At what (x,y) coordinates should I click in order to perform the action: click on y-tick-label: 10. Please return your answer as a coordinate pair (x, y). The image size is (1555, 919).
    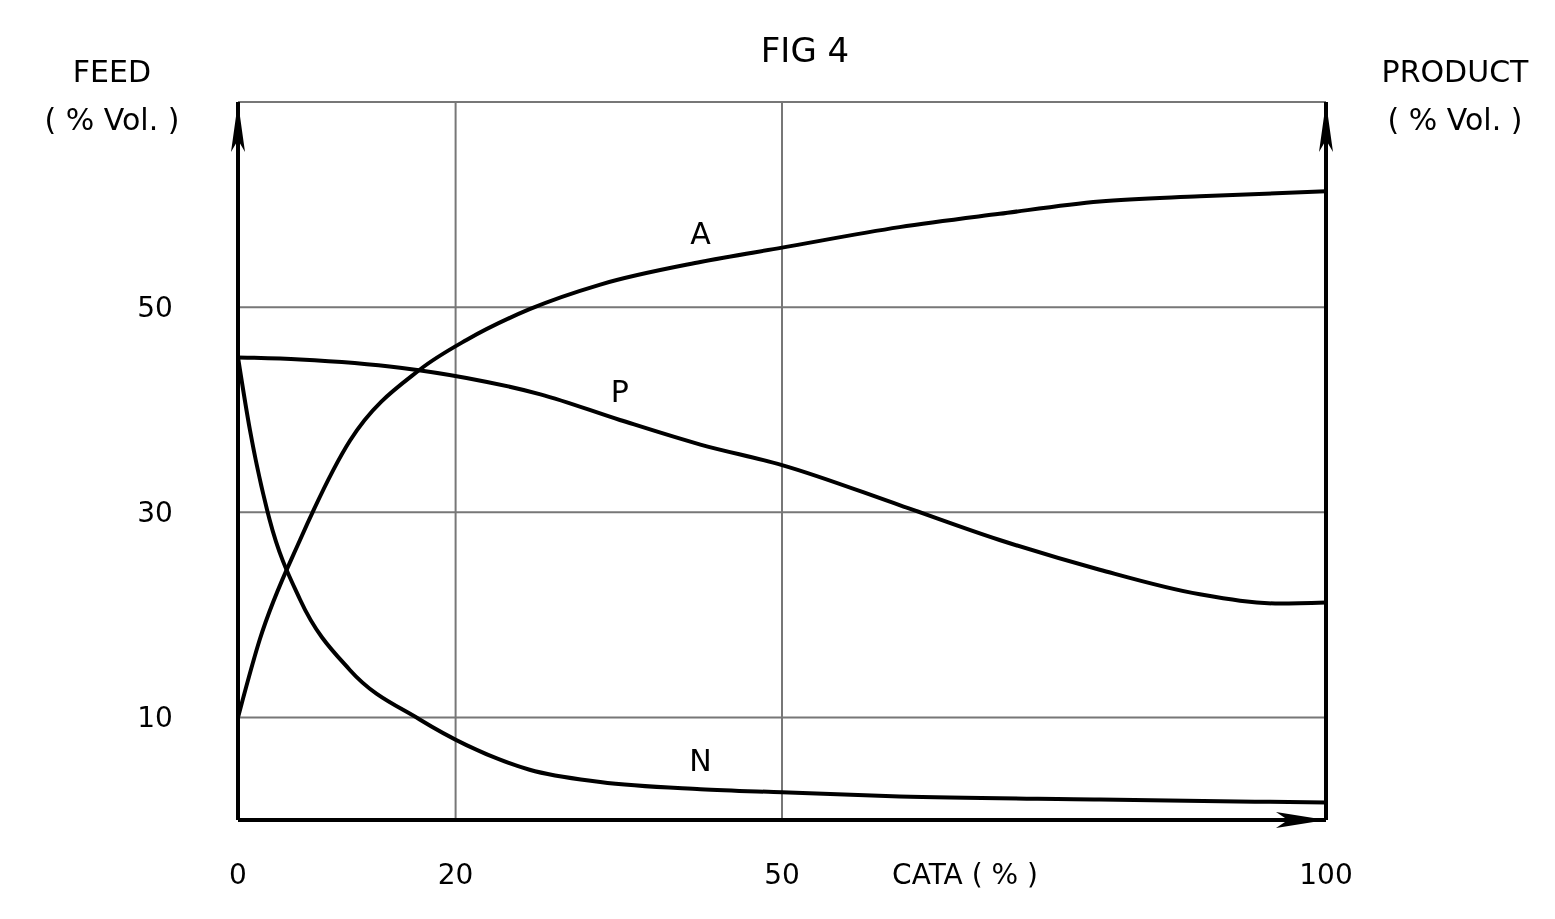
    Looking at the image, I should click on (155, 718).